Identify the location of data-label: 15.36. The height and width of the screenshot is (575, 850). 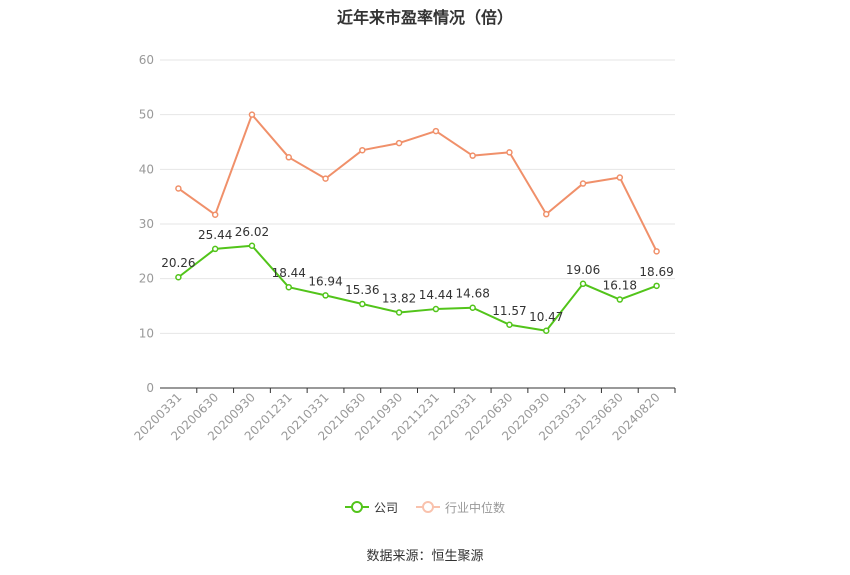
(362, 290).